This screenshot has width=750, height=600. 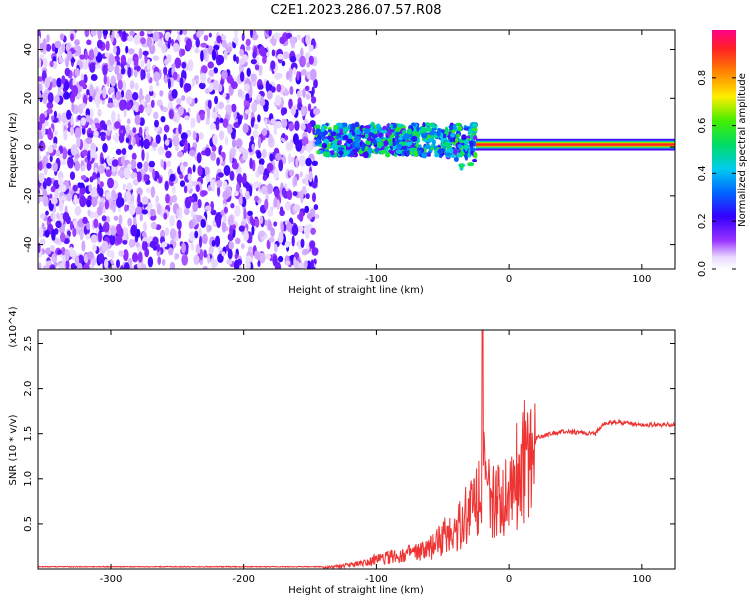 I want to click on x-tick-label: -100, so click(x=376, y=279).